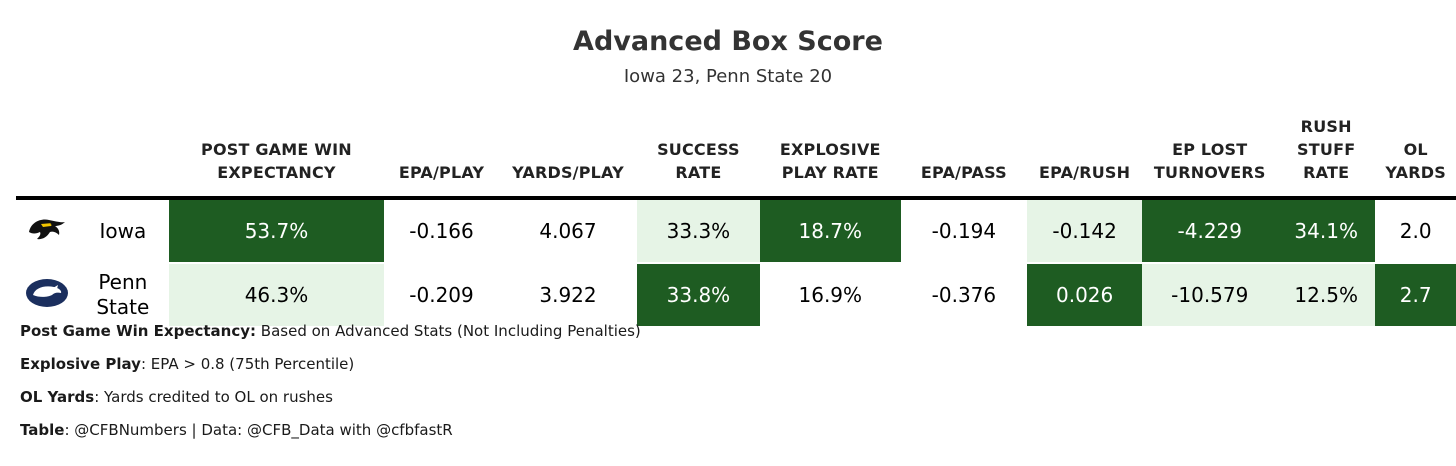  I want to click on team-header, so click(123, 152).